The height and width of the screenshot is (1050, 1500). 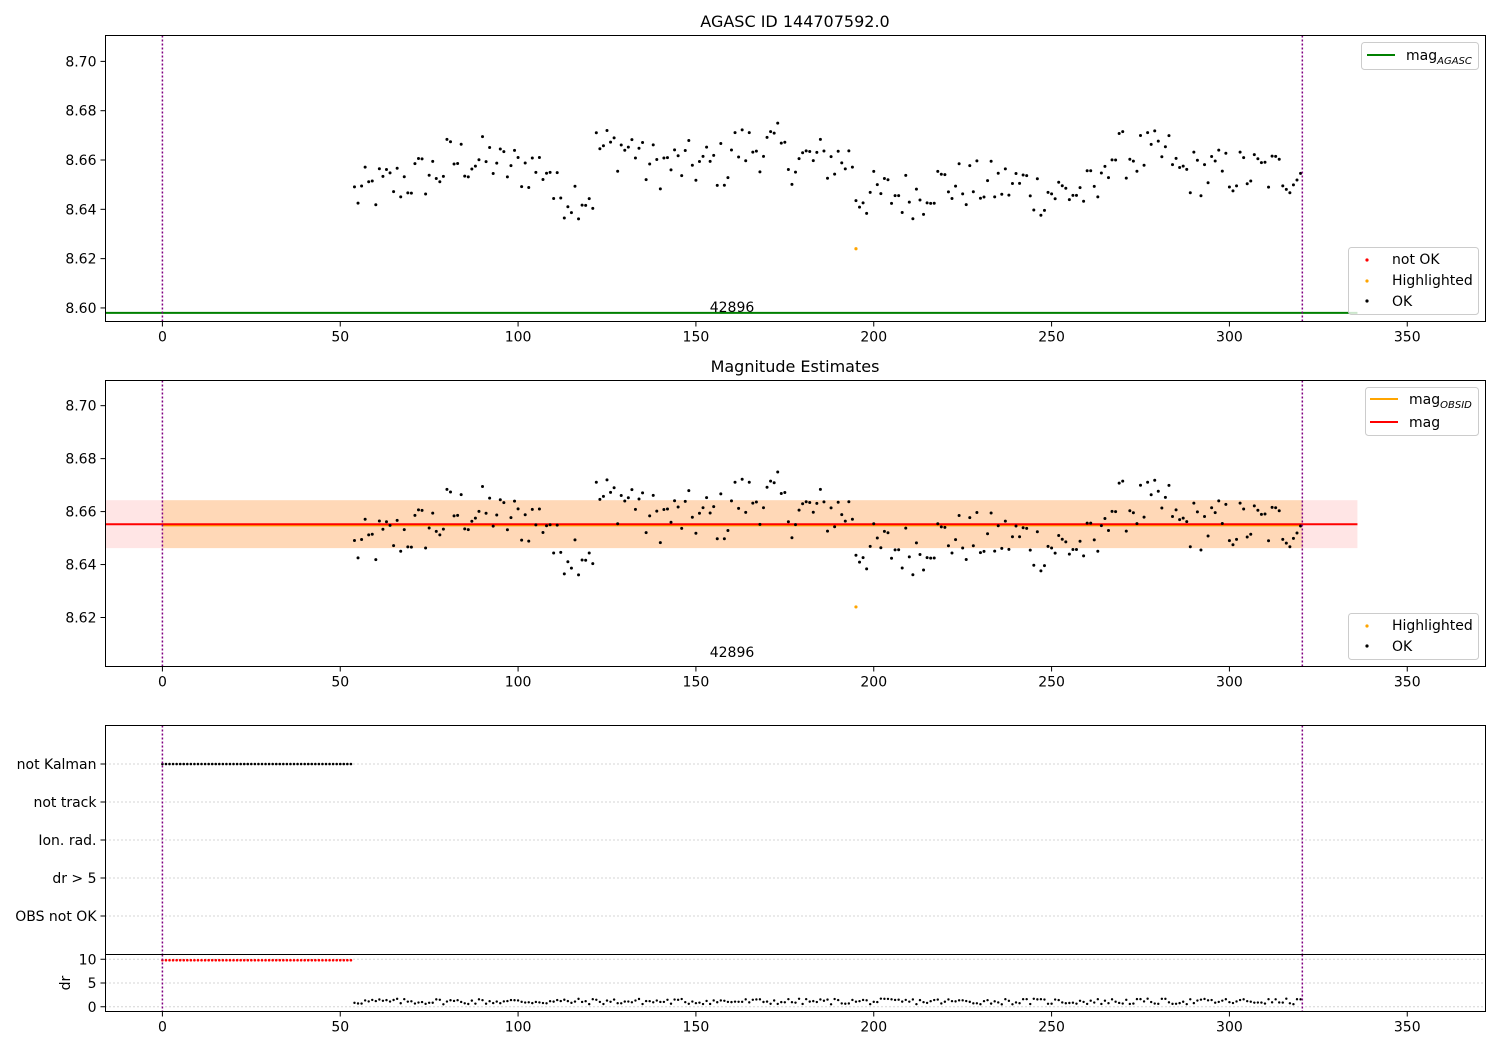 I want to click on not-ok-legend-label: not OK, so click(x=1416, y=260).